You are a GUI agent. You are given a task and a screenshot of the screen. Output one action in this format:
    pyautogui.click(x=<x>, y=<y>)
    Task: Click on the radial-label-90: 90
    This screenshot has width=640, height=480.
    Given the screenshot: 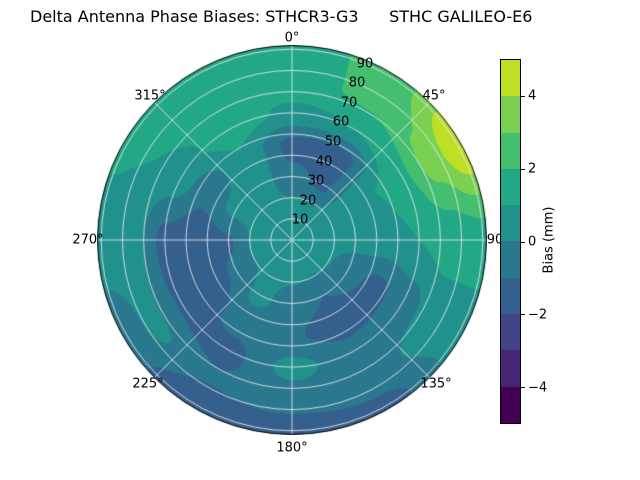 What is the action you would take?
    pyautogui.click(x=365, y=64)
    